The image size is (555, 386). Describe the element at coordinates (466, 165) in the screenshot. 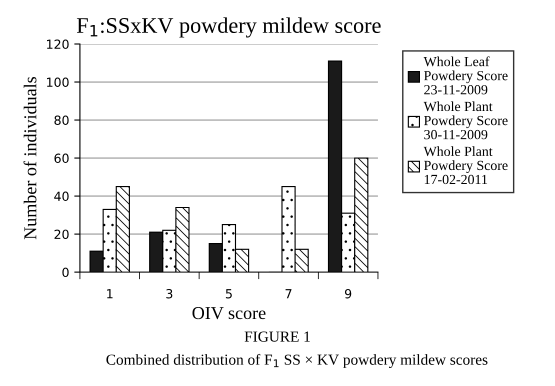

I see `legend-label: Whole Plant Powdery Score 17-02-2011` at that location.